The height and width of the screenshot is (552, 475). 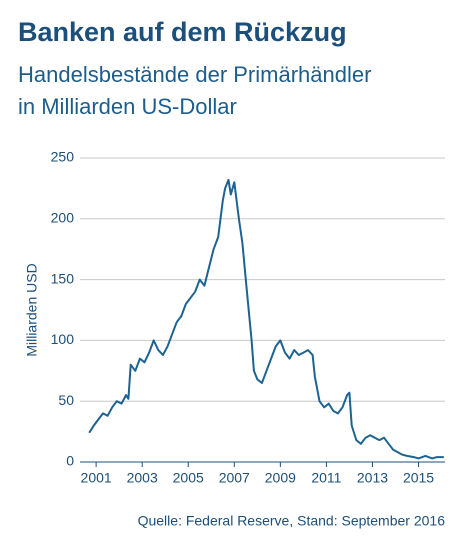 What do you see at coordinates (234, 478) in the screenshot?
I see `x-tick-label: 2007` at bounding box center [234, 478].